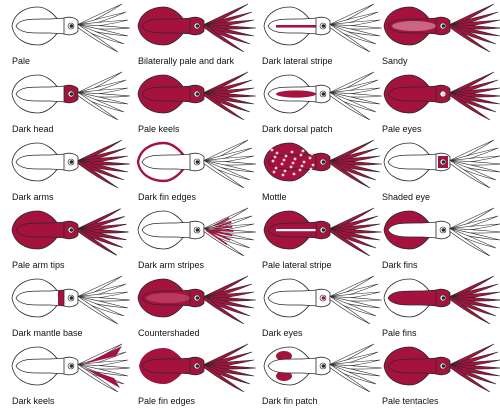  Describe the element at coordinates (47, 333) in the screenshot. I see `dark-mantle-base-label: Dark mantle base` at that location.